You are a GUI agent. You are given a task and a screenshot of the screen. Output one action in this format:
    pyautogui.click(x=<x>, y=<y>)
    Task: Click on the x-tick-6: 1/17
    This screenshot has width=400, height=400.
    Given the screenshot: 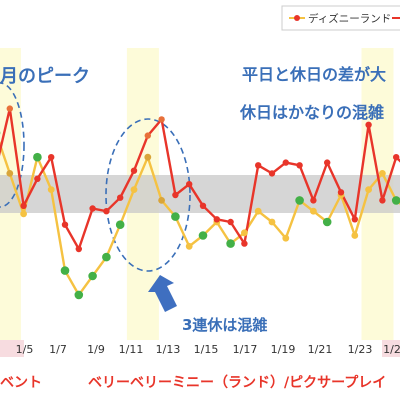 What is the action you would take?
    pyautogui.click(x=245, y=349)
    